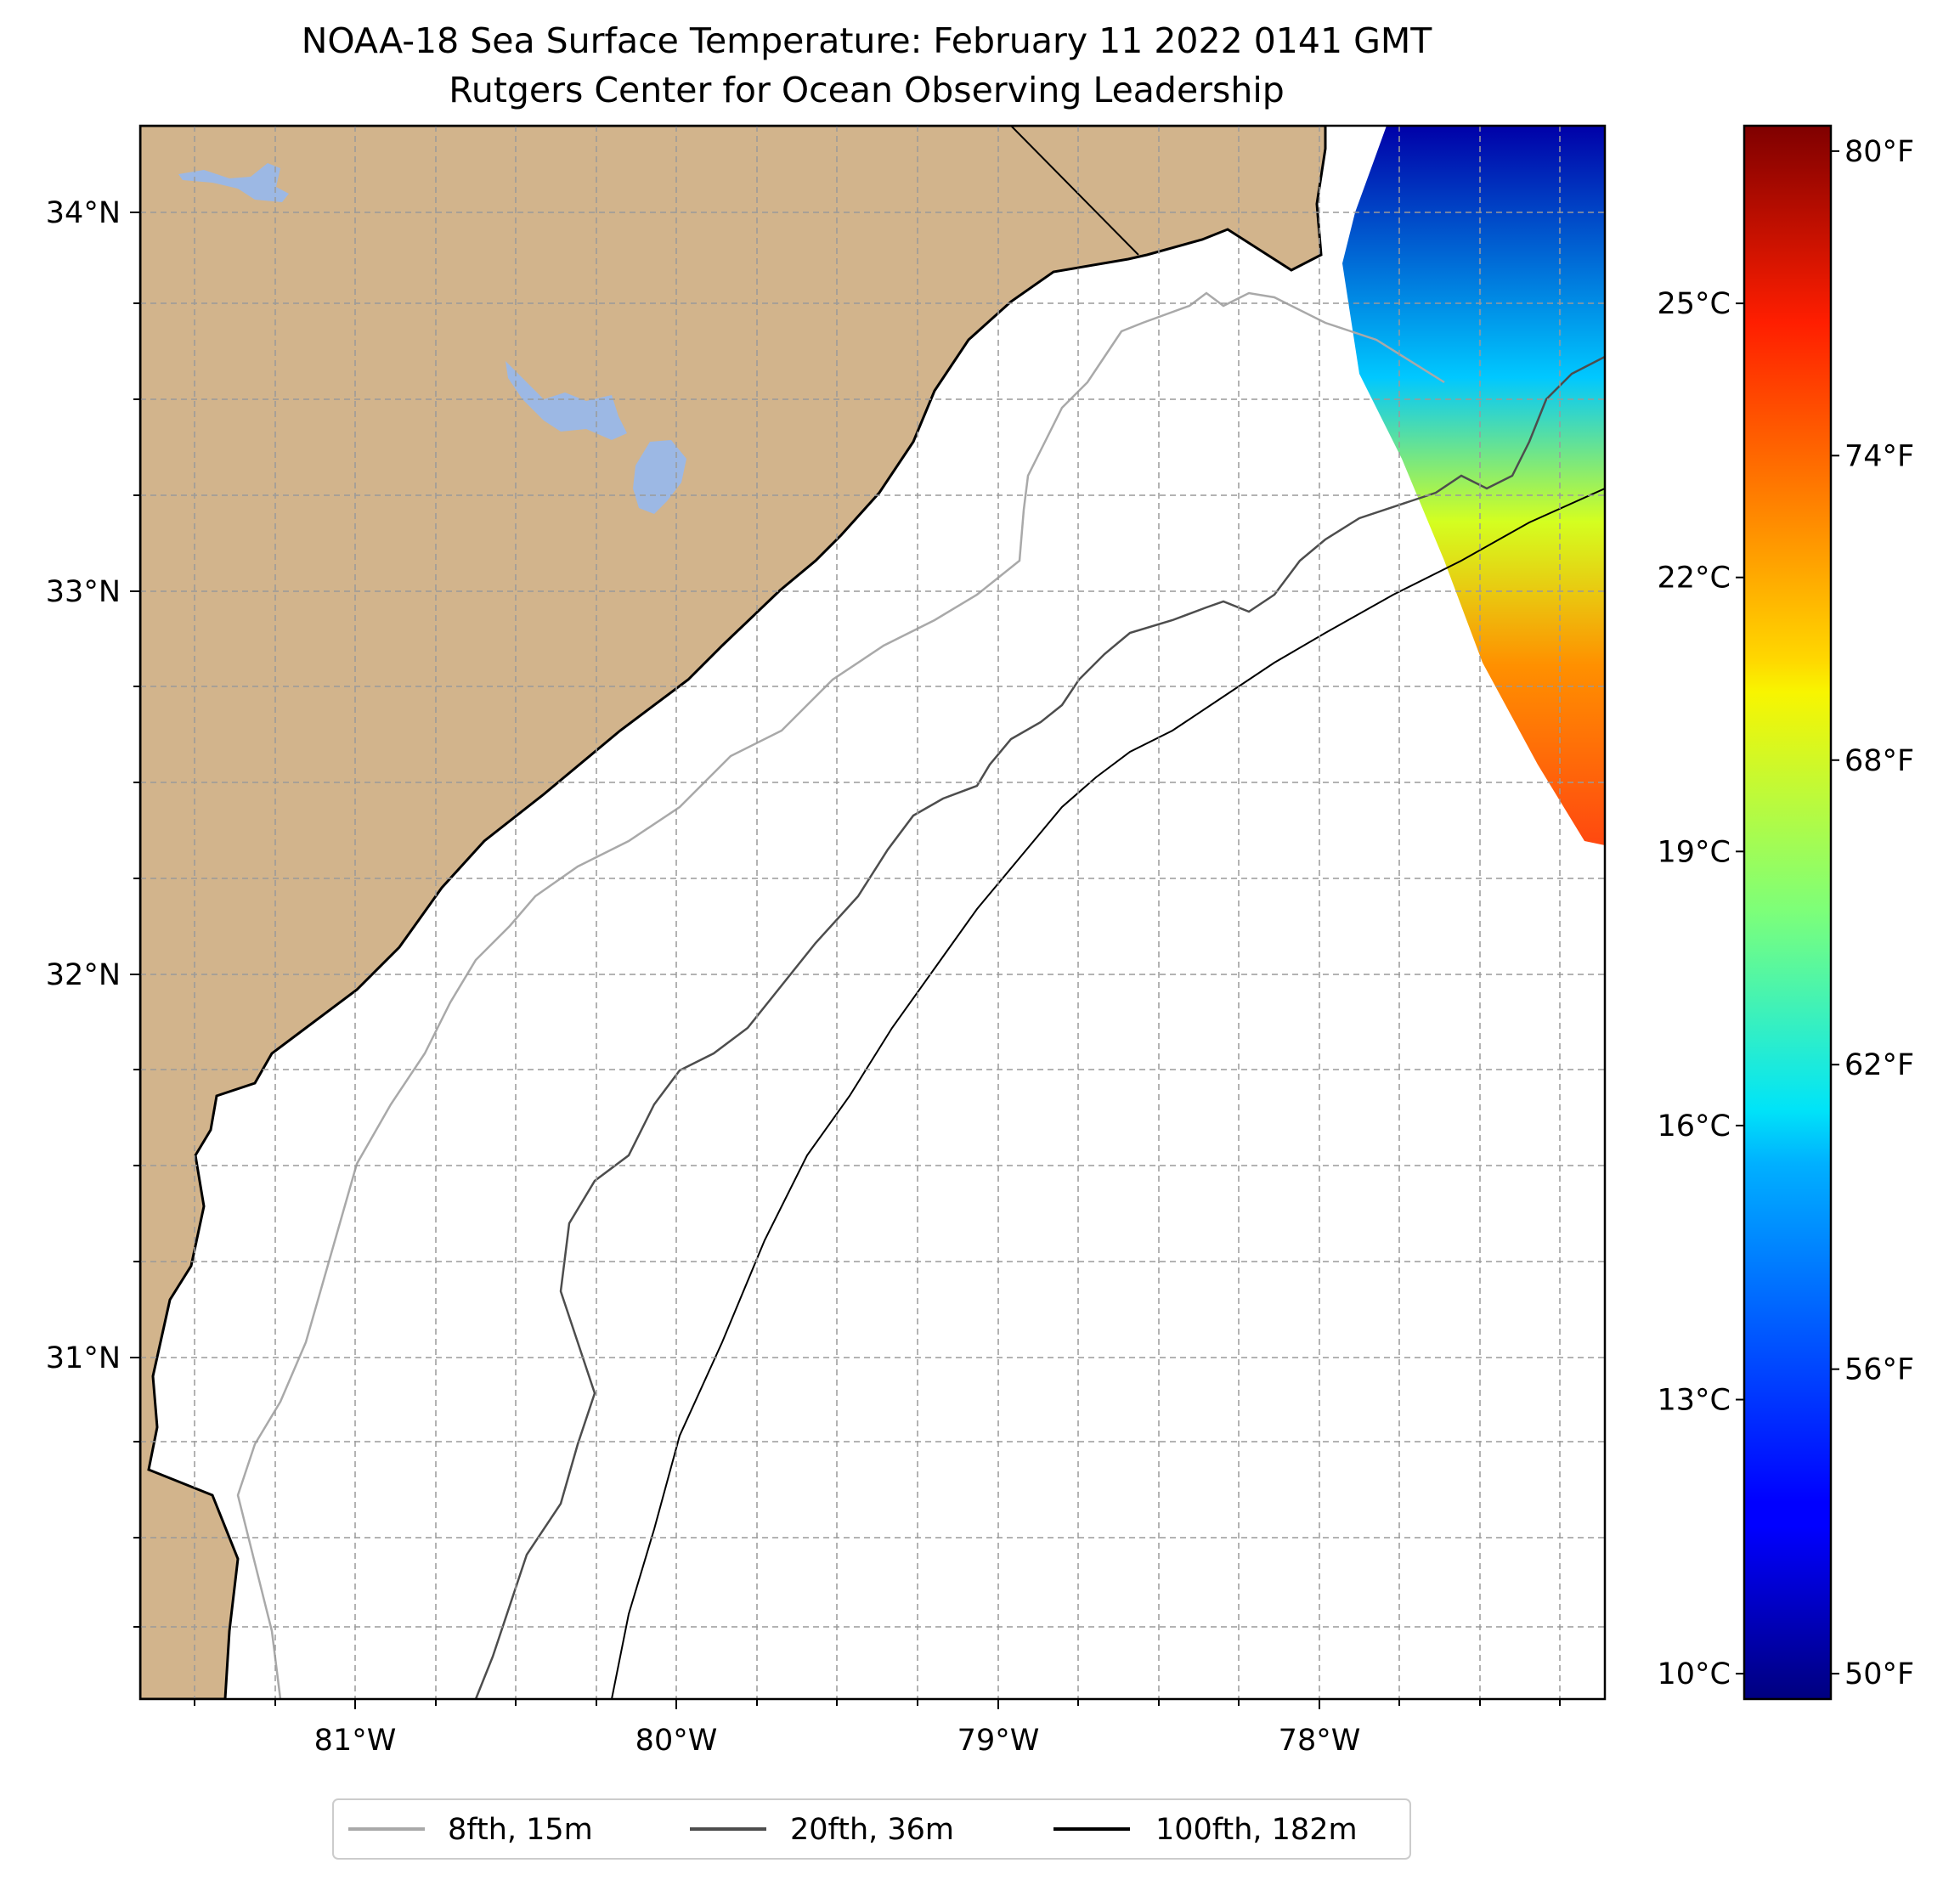 Image resolution: width=1960 pixels, height=1880 pixels. Describe the element at coordinates (84, 592) in the screenshot. I see `lat-label-33n: 33°N` at that location.